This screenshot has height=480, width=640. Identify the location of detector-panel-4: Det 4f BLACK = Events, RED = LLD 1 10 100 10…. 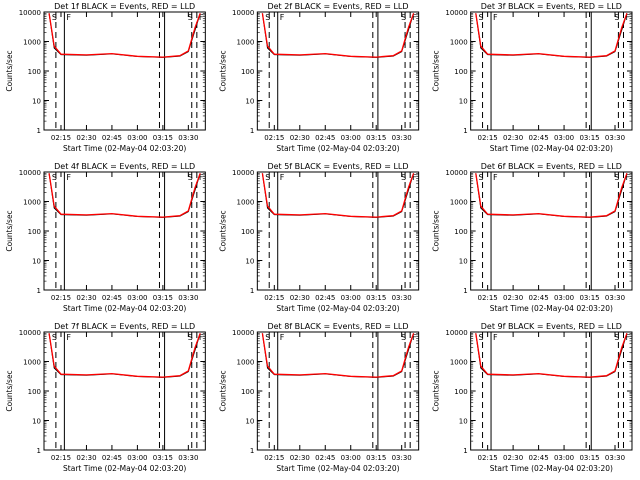
(105, 237).